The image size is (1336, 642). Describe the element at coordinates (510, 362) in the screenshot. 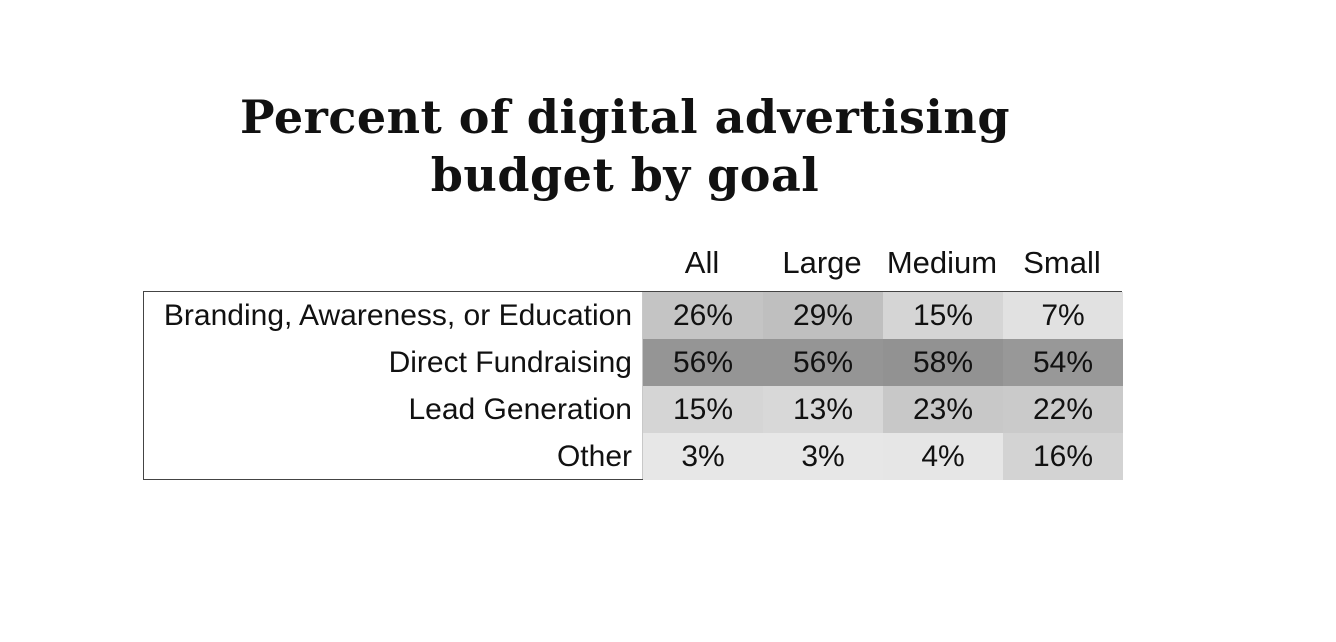

I see `row-label: Direct Fundraising` at that location.